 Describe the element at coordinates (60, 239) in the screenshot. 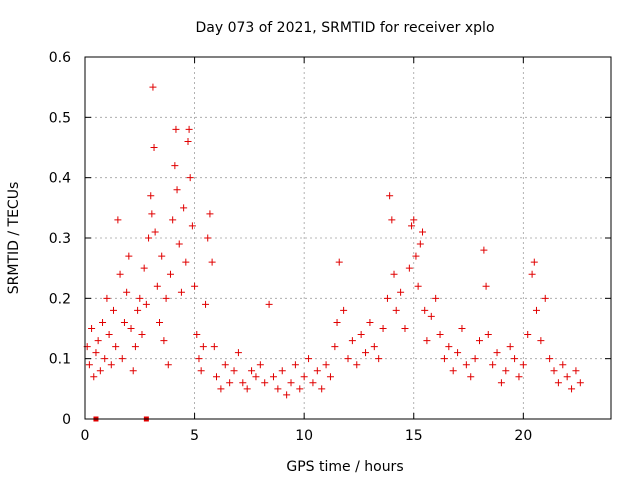

I see `y-tick-label: 0.3` at that location.